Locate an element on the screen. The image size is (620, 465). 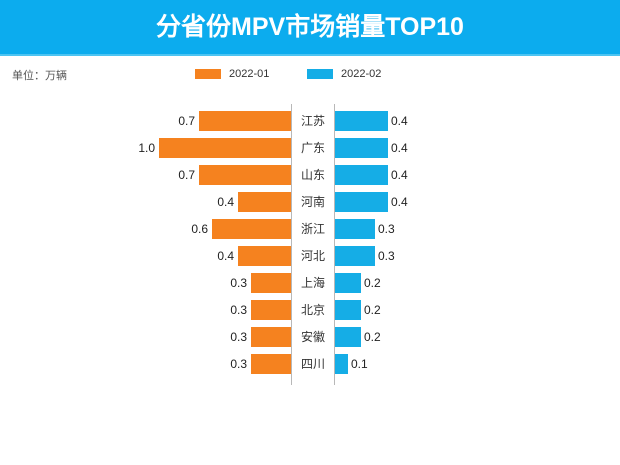
category-label: 山东 is located at coordinates (312, 175).